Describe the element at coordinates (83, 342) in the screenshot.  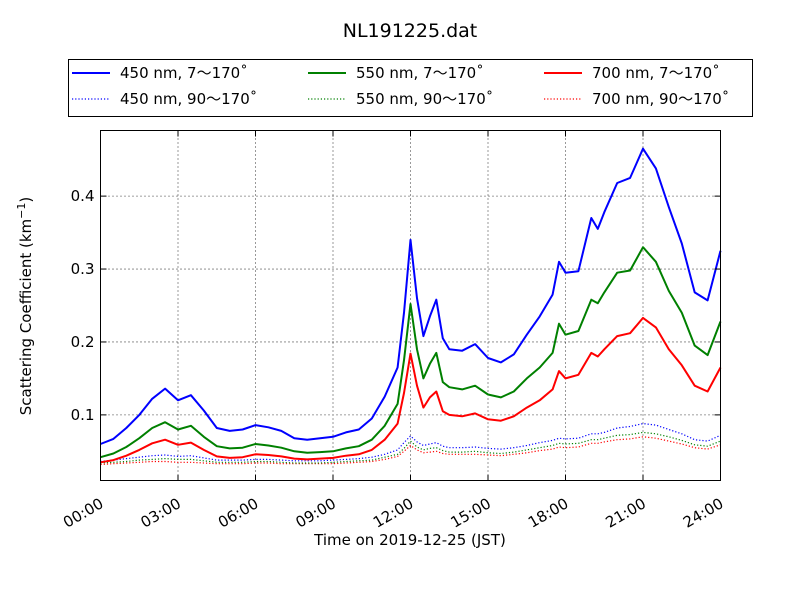
I see `y-tick-label: 0.2` at that location.